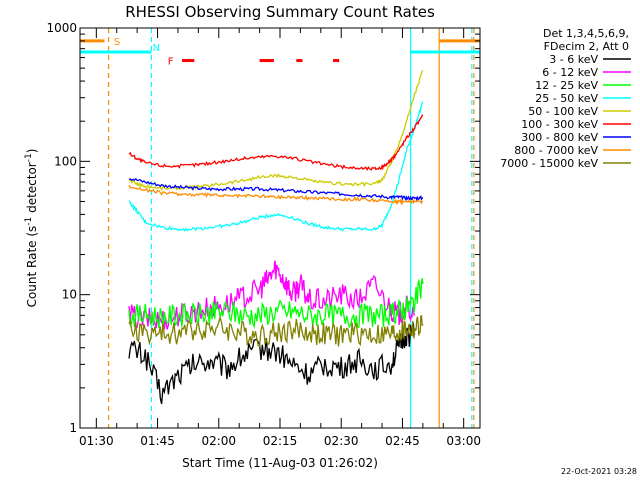 Image resolution: width=640 pixels, height=480 pixels. What do you see at coordinates (117, 42) in the screenshot?
I see `s-annotation-label: S` at bounding box center [117, 42].